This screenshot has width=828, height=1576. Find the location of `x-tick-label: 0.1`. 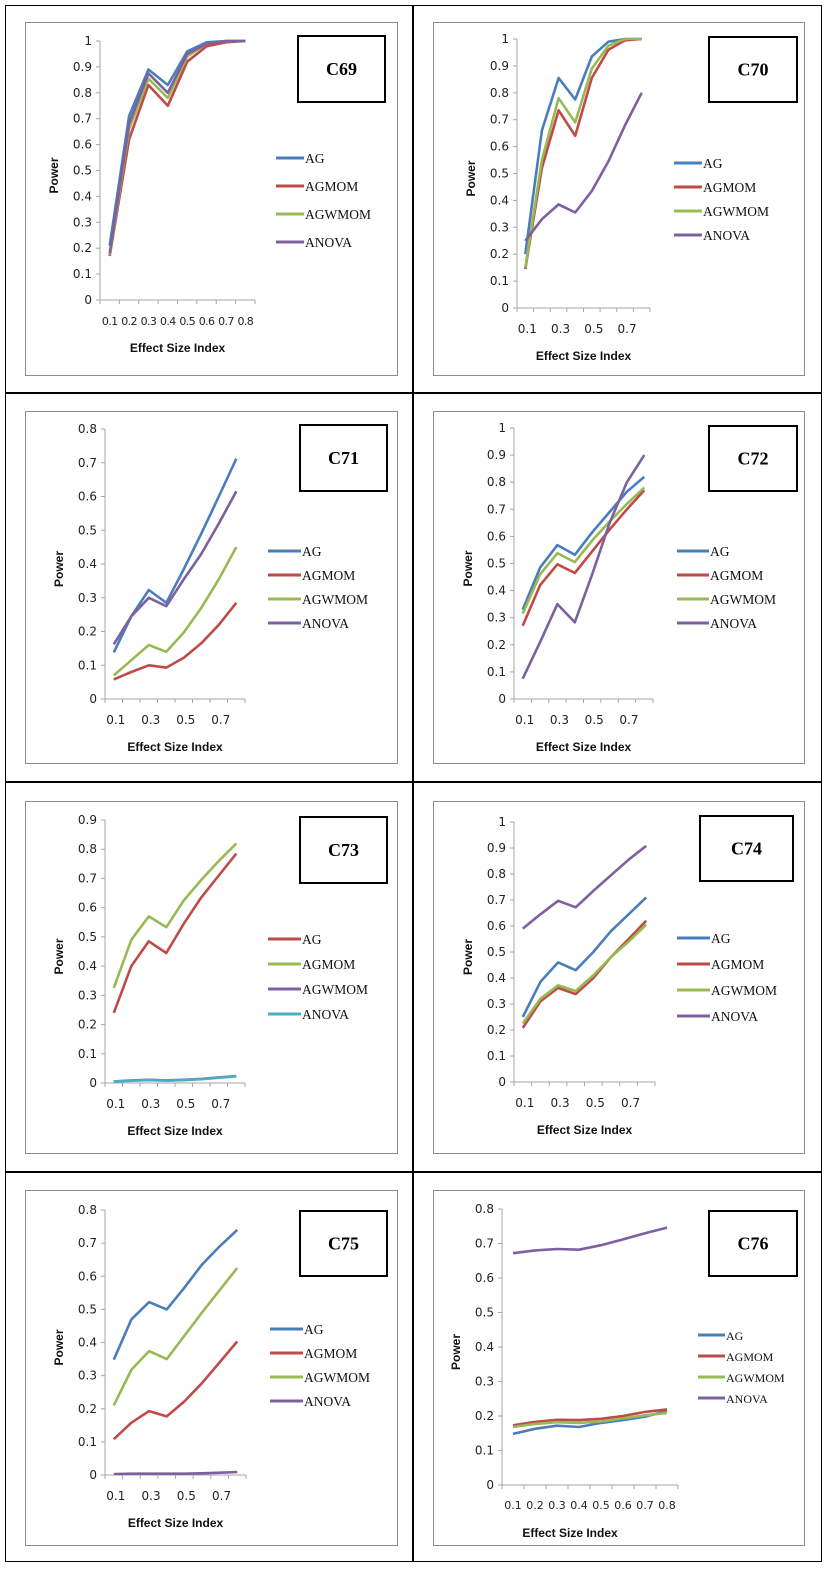

x-tick-label: 0.1 is located at coordinates (527, 329).